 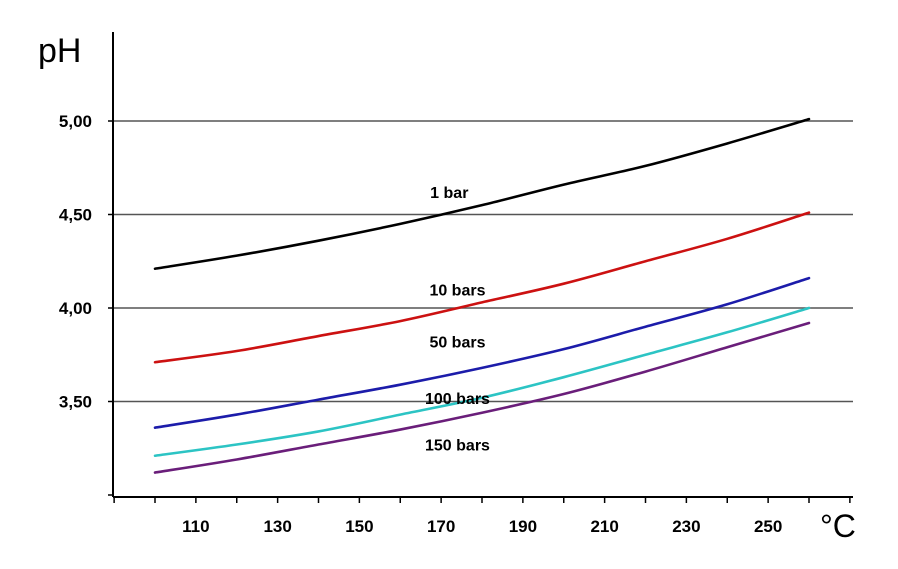 I want to click on x-tick-label: 110, so click(x=195, y=526).